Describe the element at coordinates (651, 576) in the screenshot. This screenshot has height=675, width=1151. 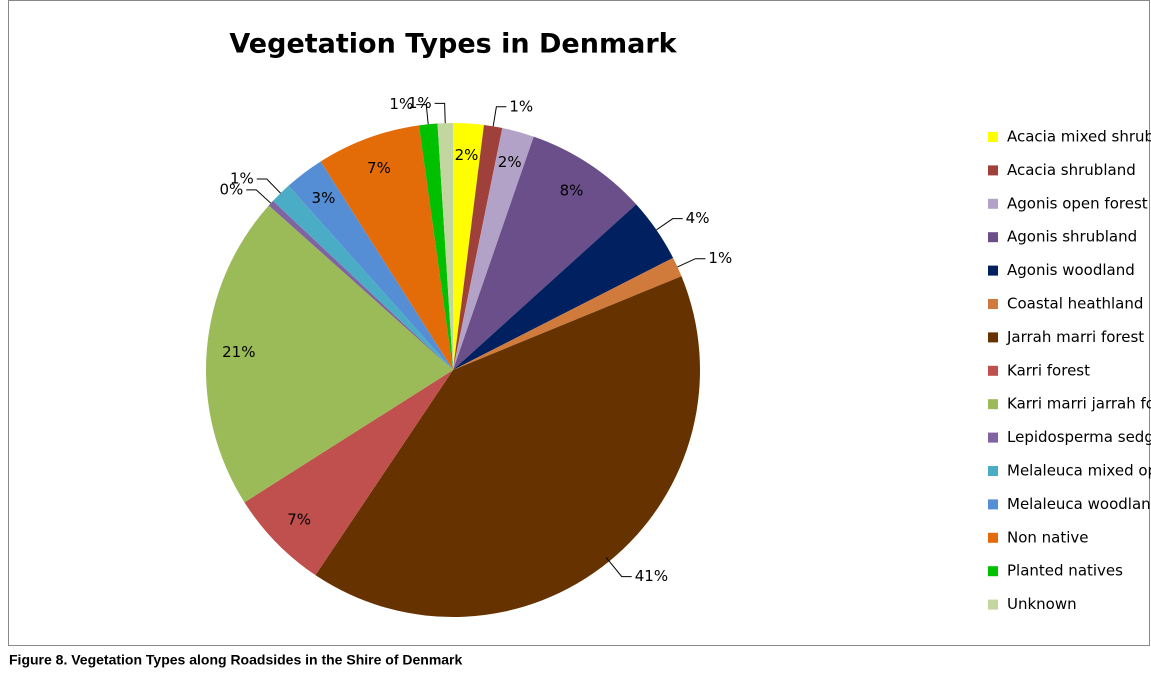
I see `data-label: 41%` at that location.